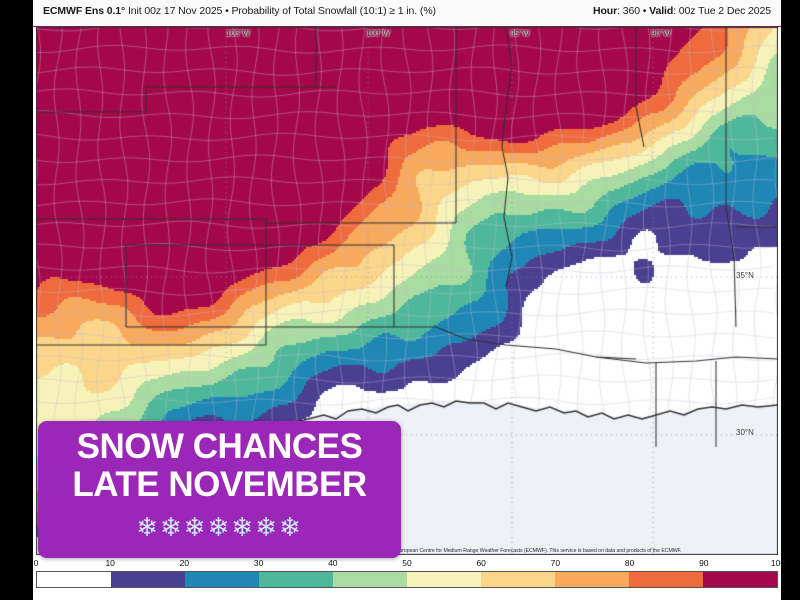  What do you see at coordinates (16, 300) in the screenshot?
I see `letterbox-left` at bounding box center [16, 300].